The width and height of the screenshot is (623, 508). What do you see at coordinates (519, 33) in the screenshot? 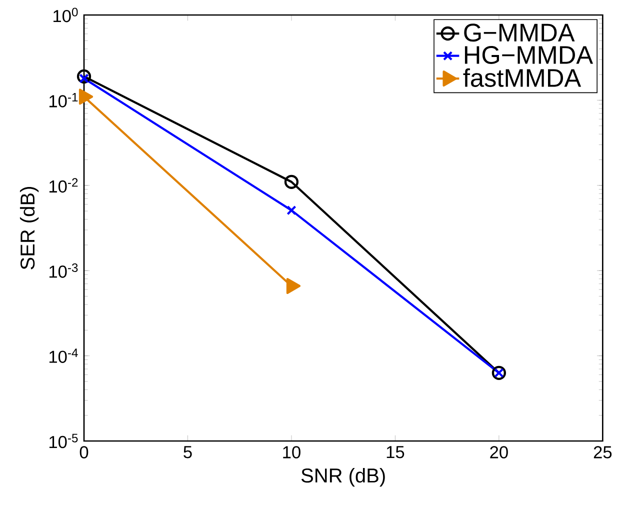
I see `legend-label: G−MMDA` at bounding box center [519, 33].